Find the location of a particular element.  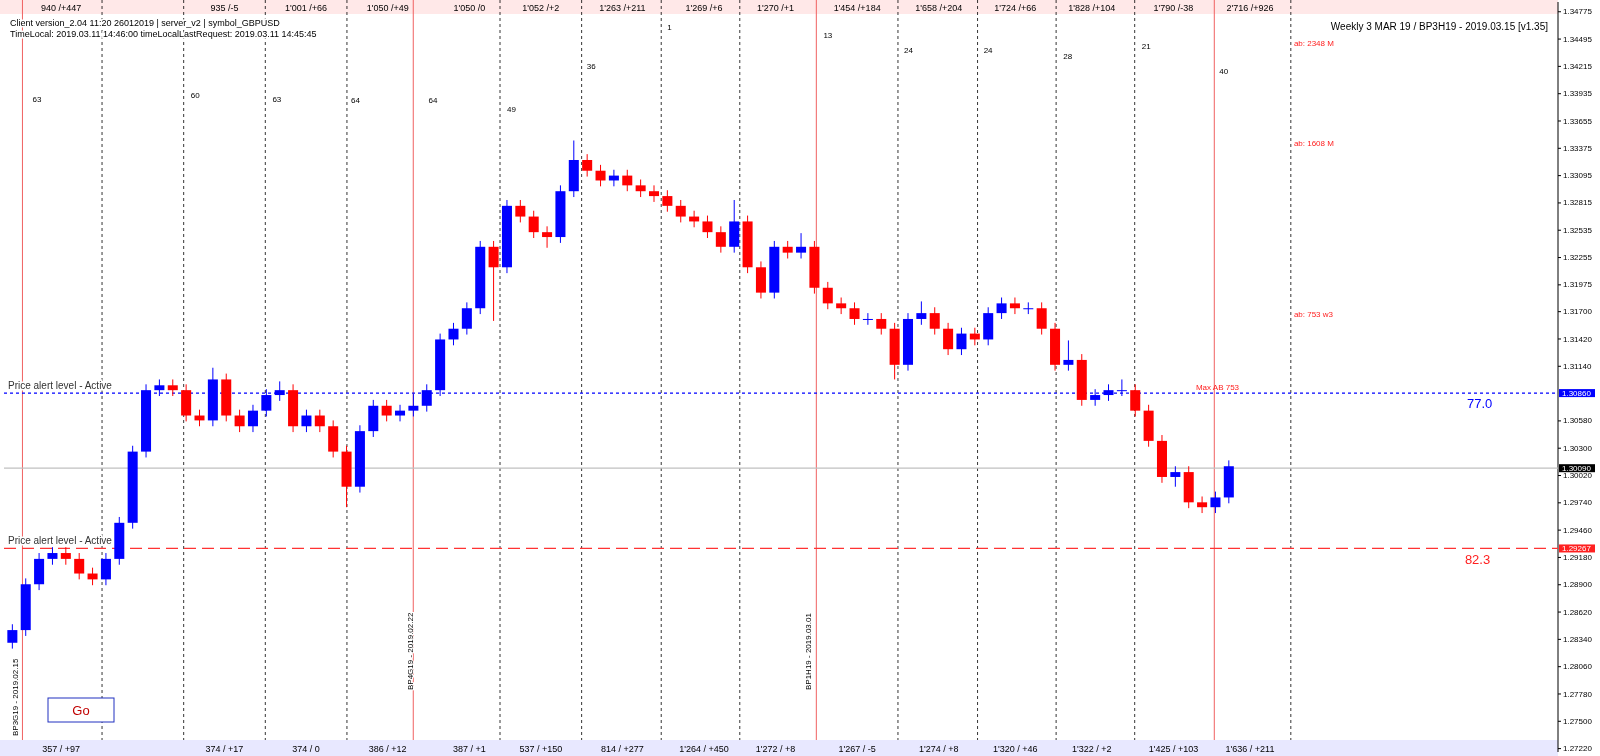

annotation: 386 / +12 is located at coordinates (387, 749).